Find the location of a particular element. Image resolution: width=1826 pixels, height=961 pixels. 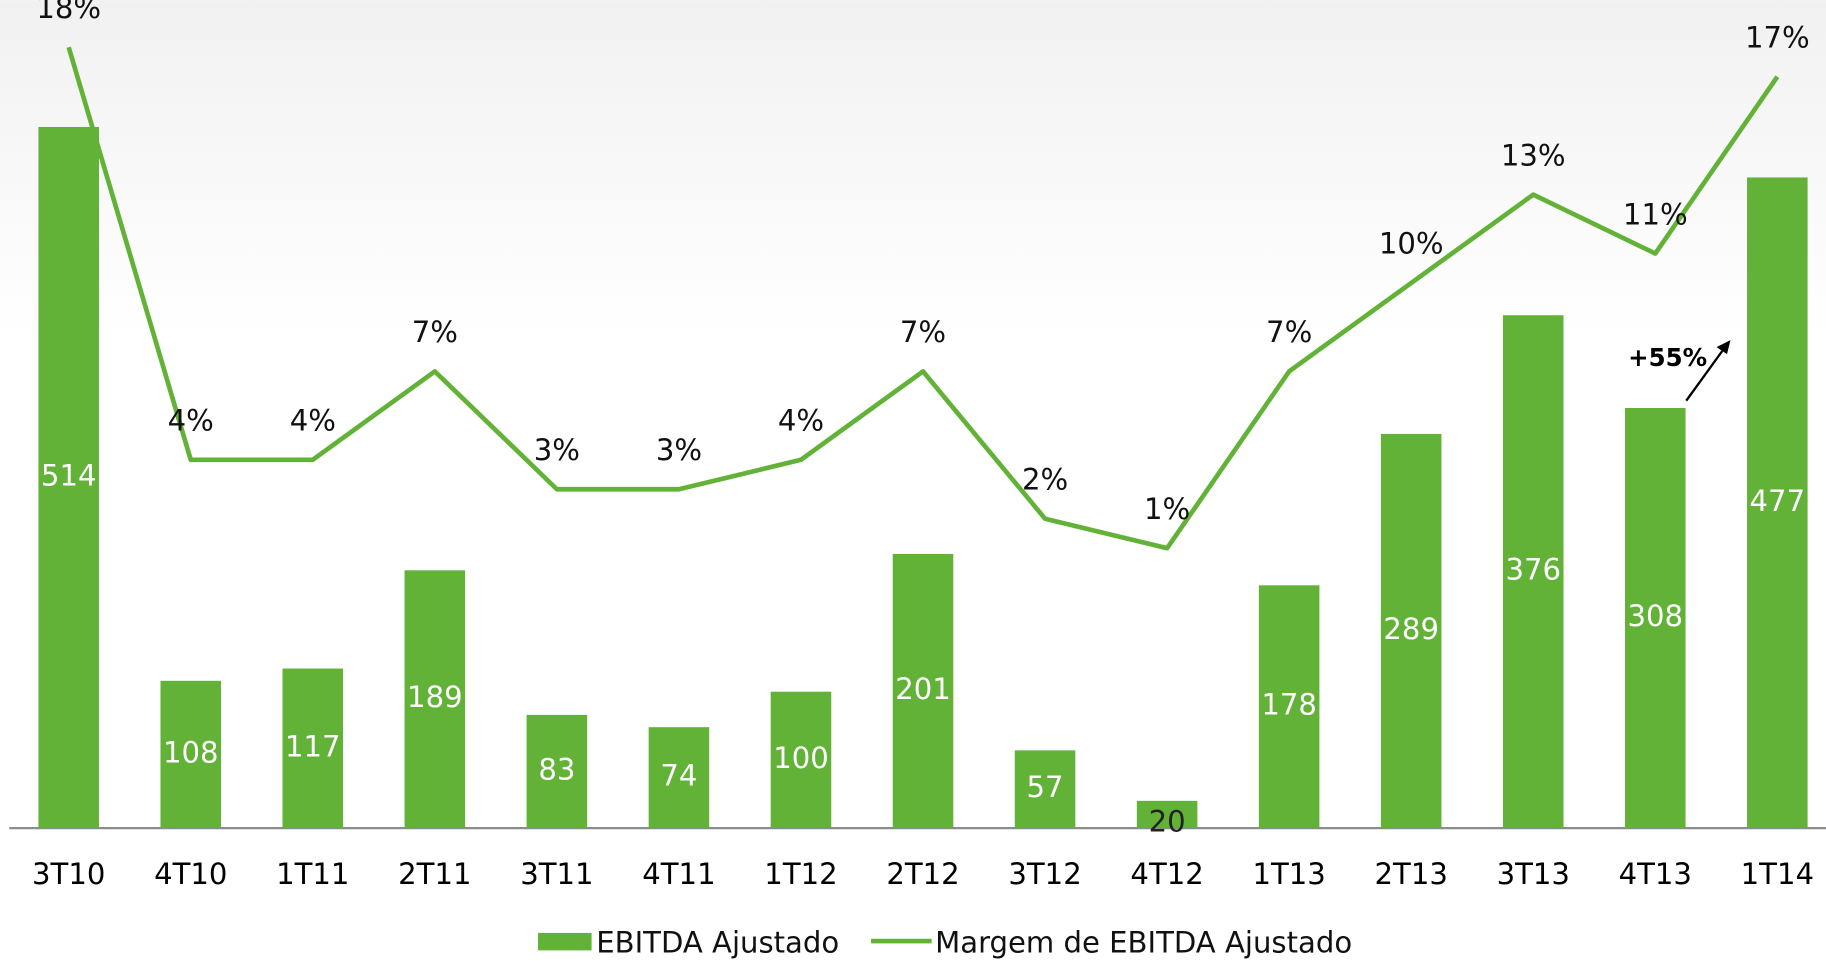

bar-value-label: 20 is located at coordinates (1167, 821).